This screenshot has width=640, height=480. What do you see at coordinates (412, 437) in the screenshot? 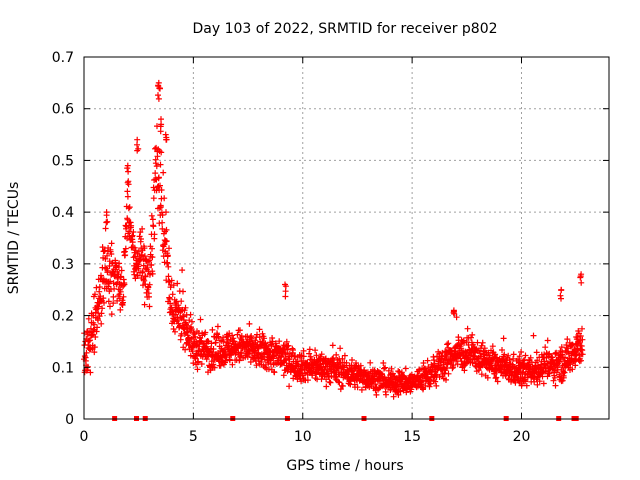
I see `x-tick-label: 15` at bounding box center [412, 437].